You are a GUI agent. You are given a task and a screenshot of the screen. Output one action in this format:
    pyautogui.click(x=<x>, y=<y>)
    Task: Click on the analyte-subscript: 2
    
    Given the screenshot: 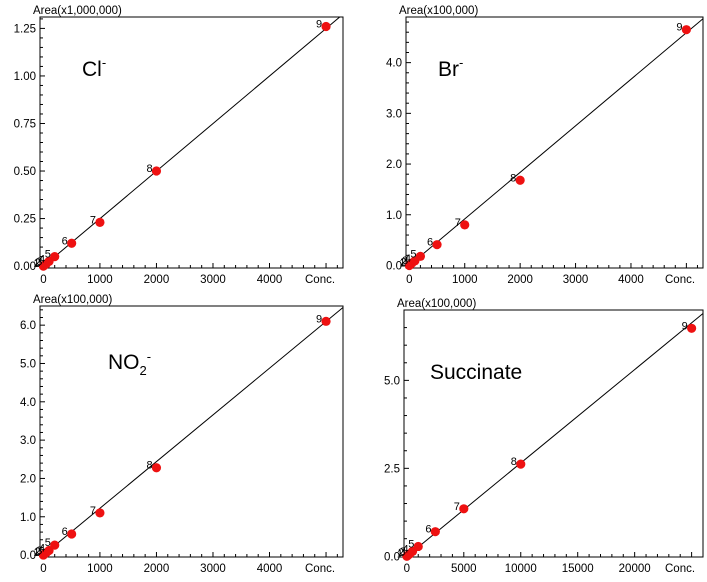 What is the action you would take?
    pyautogui.click(x=143, y=370)
    